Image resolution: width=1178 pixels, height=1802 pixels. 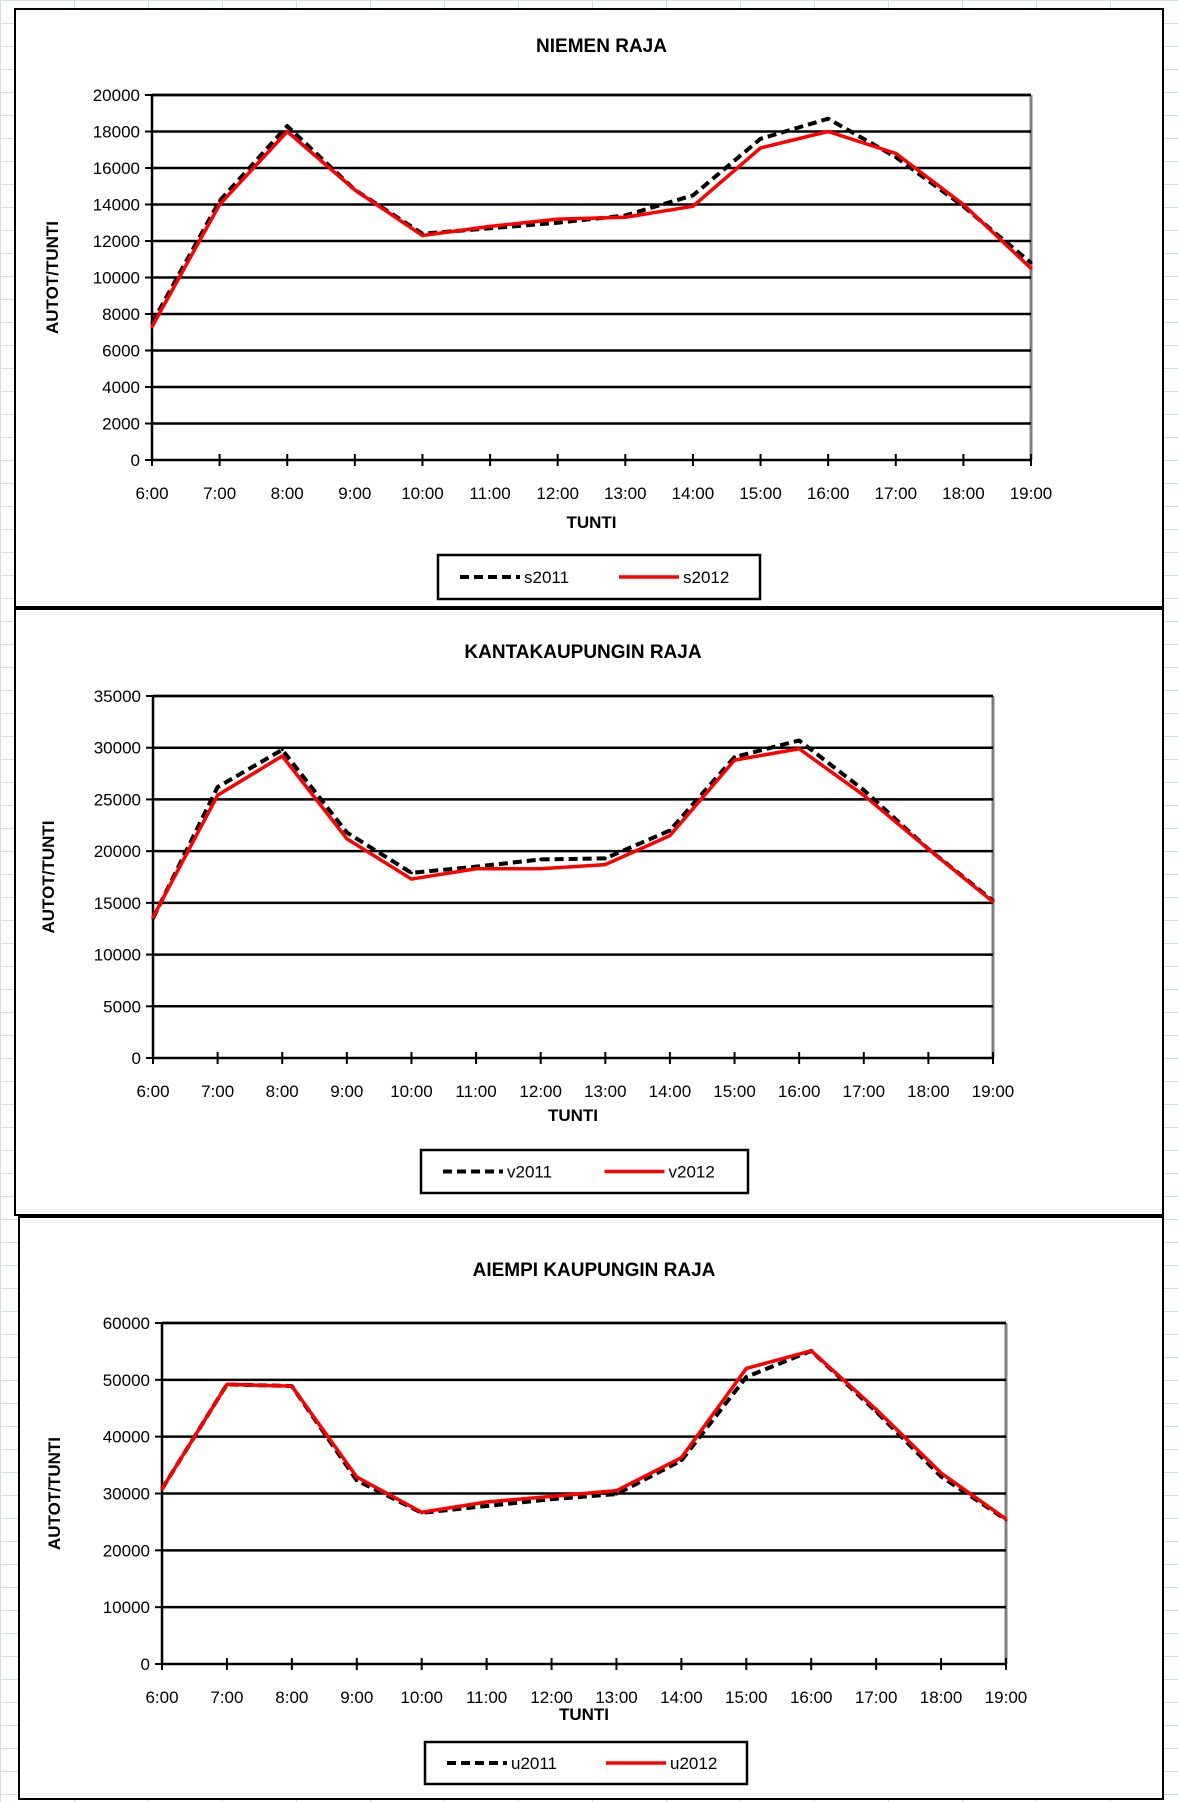 I want to click on y-tick-label: 6000, so click(x=121, y=351).